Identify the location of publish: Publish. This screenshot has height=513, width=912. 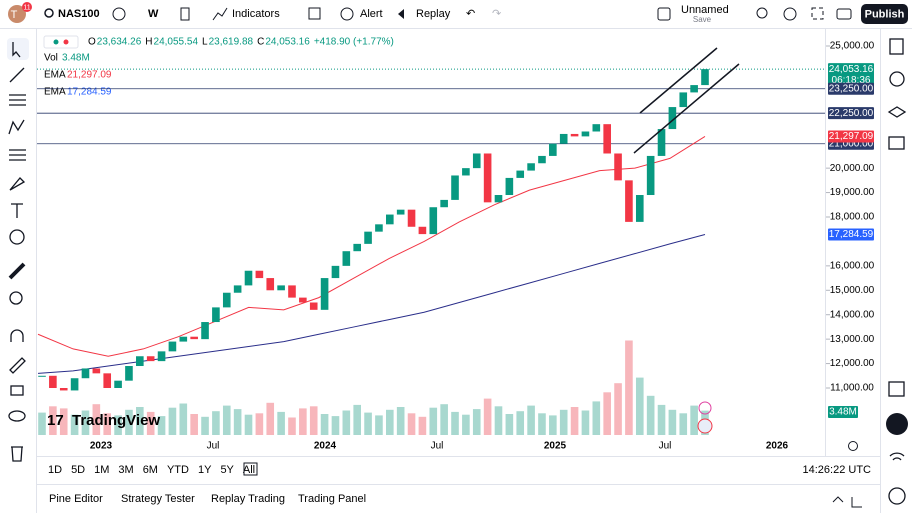
(885, 14).